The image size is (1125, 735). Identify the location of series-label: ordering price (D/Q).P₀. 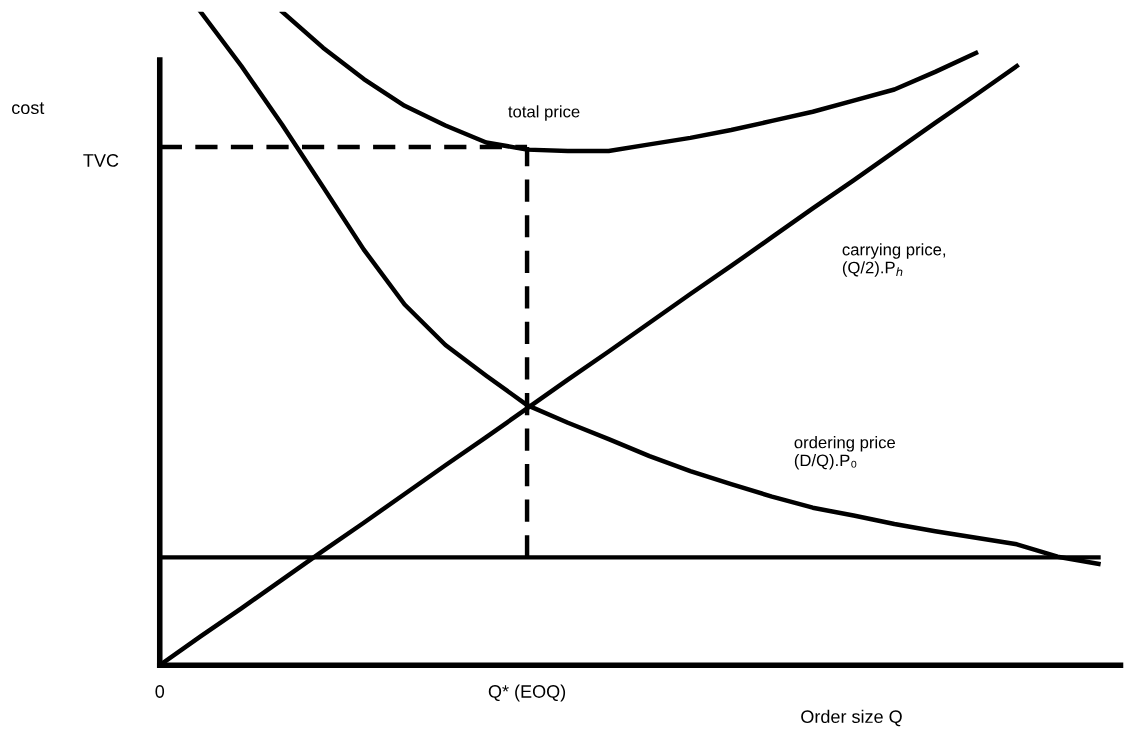
(845, 453).